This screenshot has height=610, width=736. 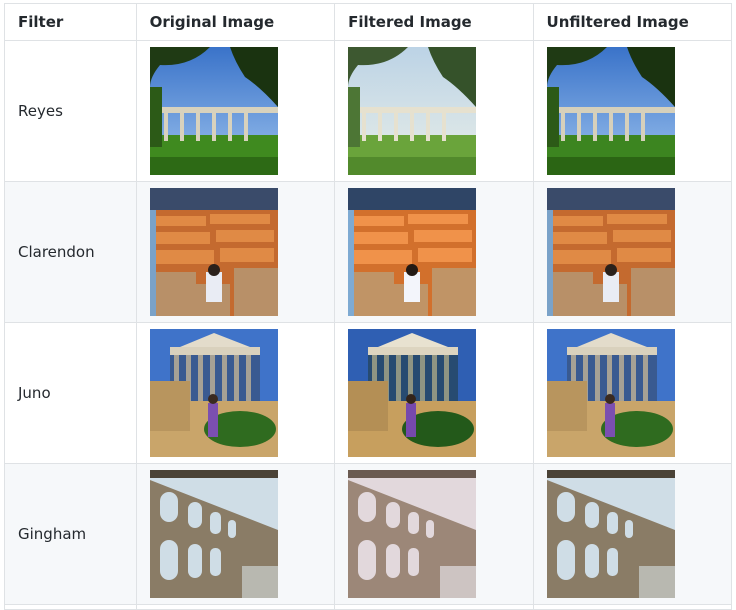 What do you see at coordinates (70, 111) in the screenshot?
I see `filter-name: Reyes` at bounding box center [70, 111].